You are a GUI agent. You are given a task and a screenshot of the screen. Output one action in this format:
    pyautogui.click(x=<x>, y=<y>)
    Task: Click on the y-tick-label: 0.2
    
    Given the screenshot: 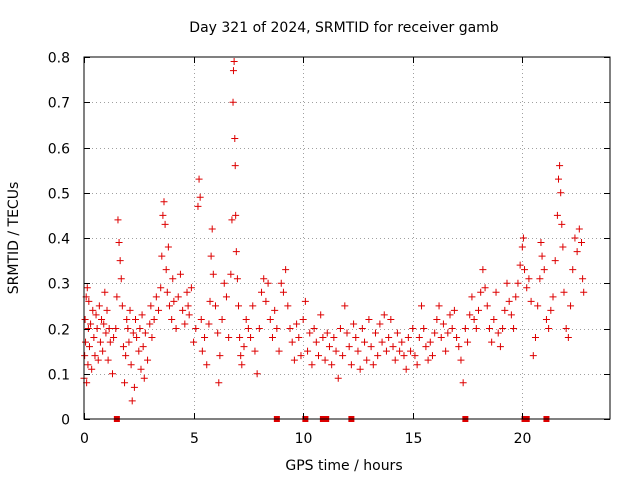 What is the action you would take?
    pyautogui.click(x=59, y=331)
    